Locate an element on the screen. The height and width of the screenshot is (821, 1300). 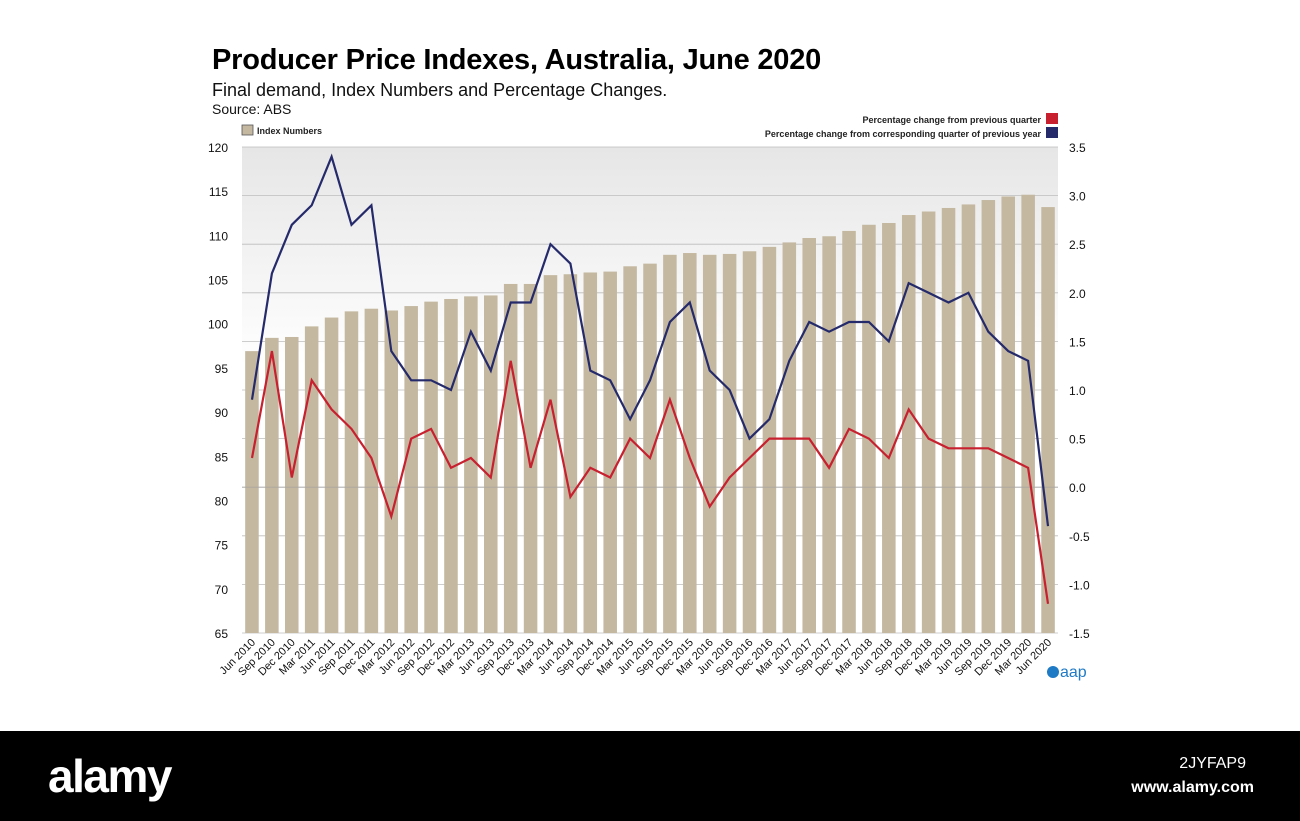
right-axis-tick-label: 2.0 is located at coordinates (1077, 294).